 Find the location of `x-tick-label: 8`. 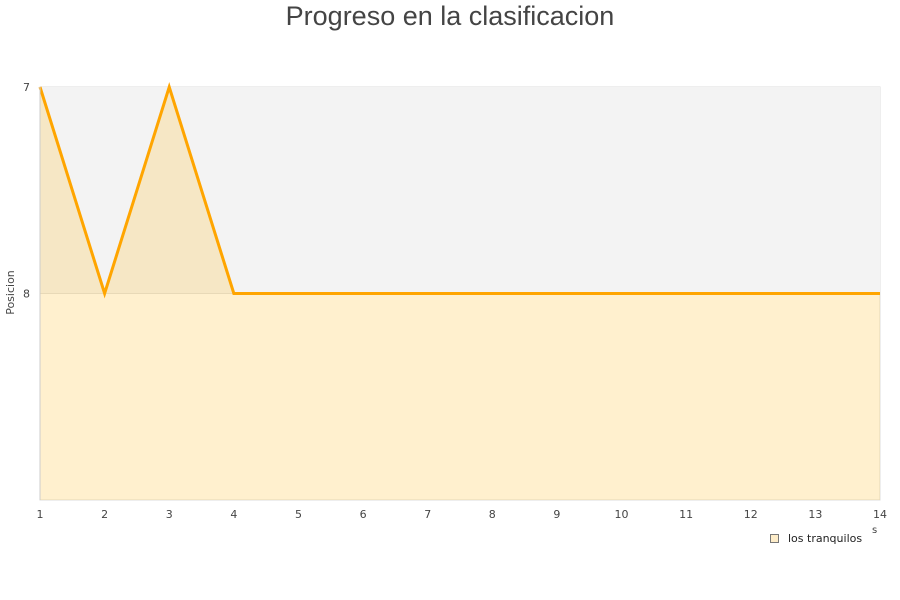

x-tick-label: 8 is located at coordinates (492, 514).